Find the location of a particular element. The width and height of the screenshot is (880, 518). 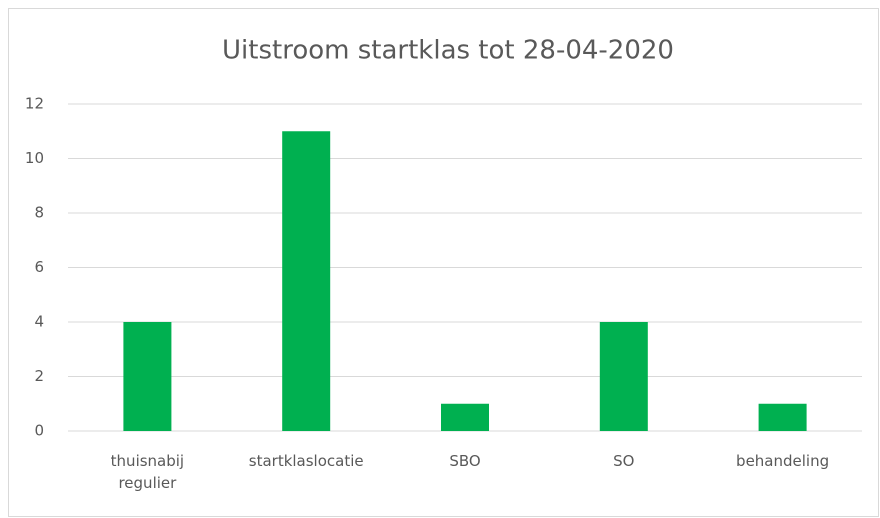

x-tick-label: startklaslocatie is located at coordinates (306, 461).